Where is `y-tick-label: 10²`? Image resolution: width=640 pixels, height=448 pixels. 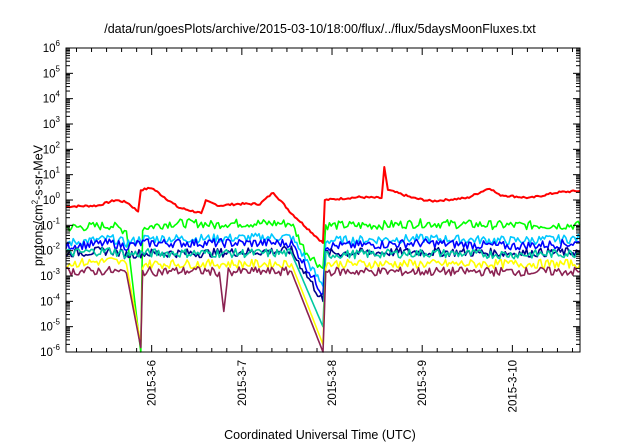
y-tick-label: 10² is located at coordinates (52, 148).